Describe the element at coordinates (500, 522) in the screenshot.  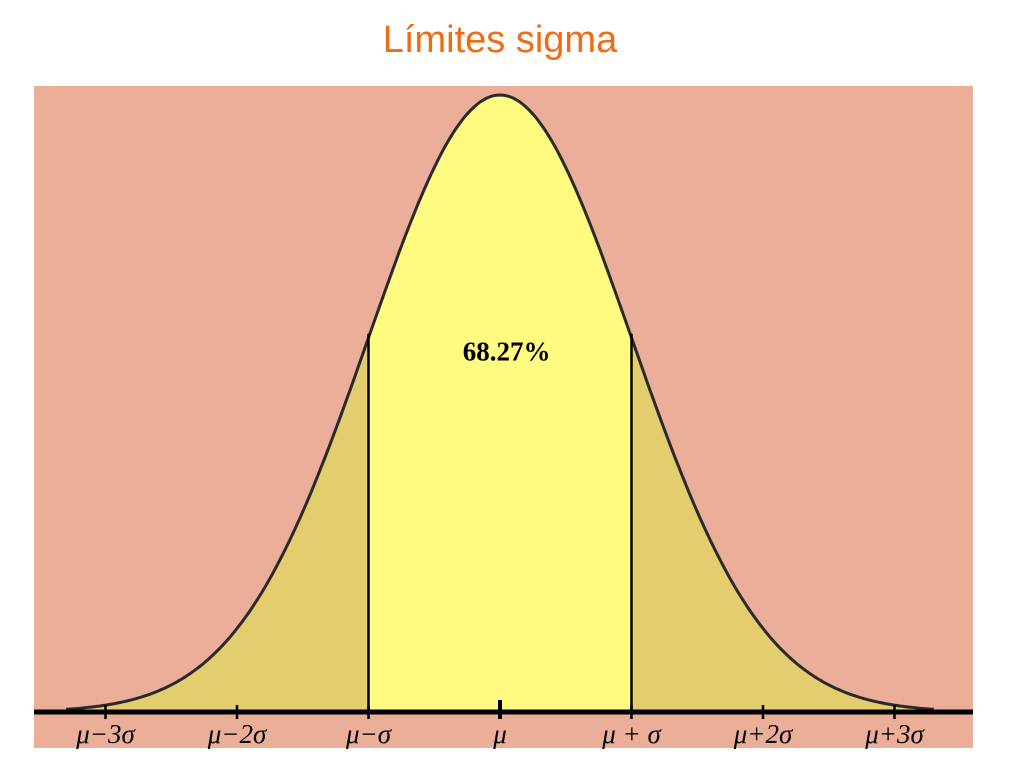
I see `boundary-lines` at that location.